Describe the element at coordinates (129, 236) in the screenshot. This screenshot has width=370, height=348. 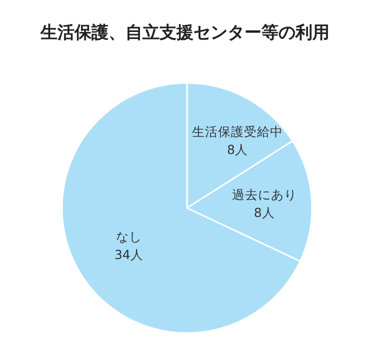
I see `slice-label: なし` at that location.